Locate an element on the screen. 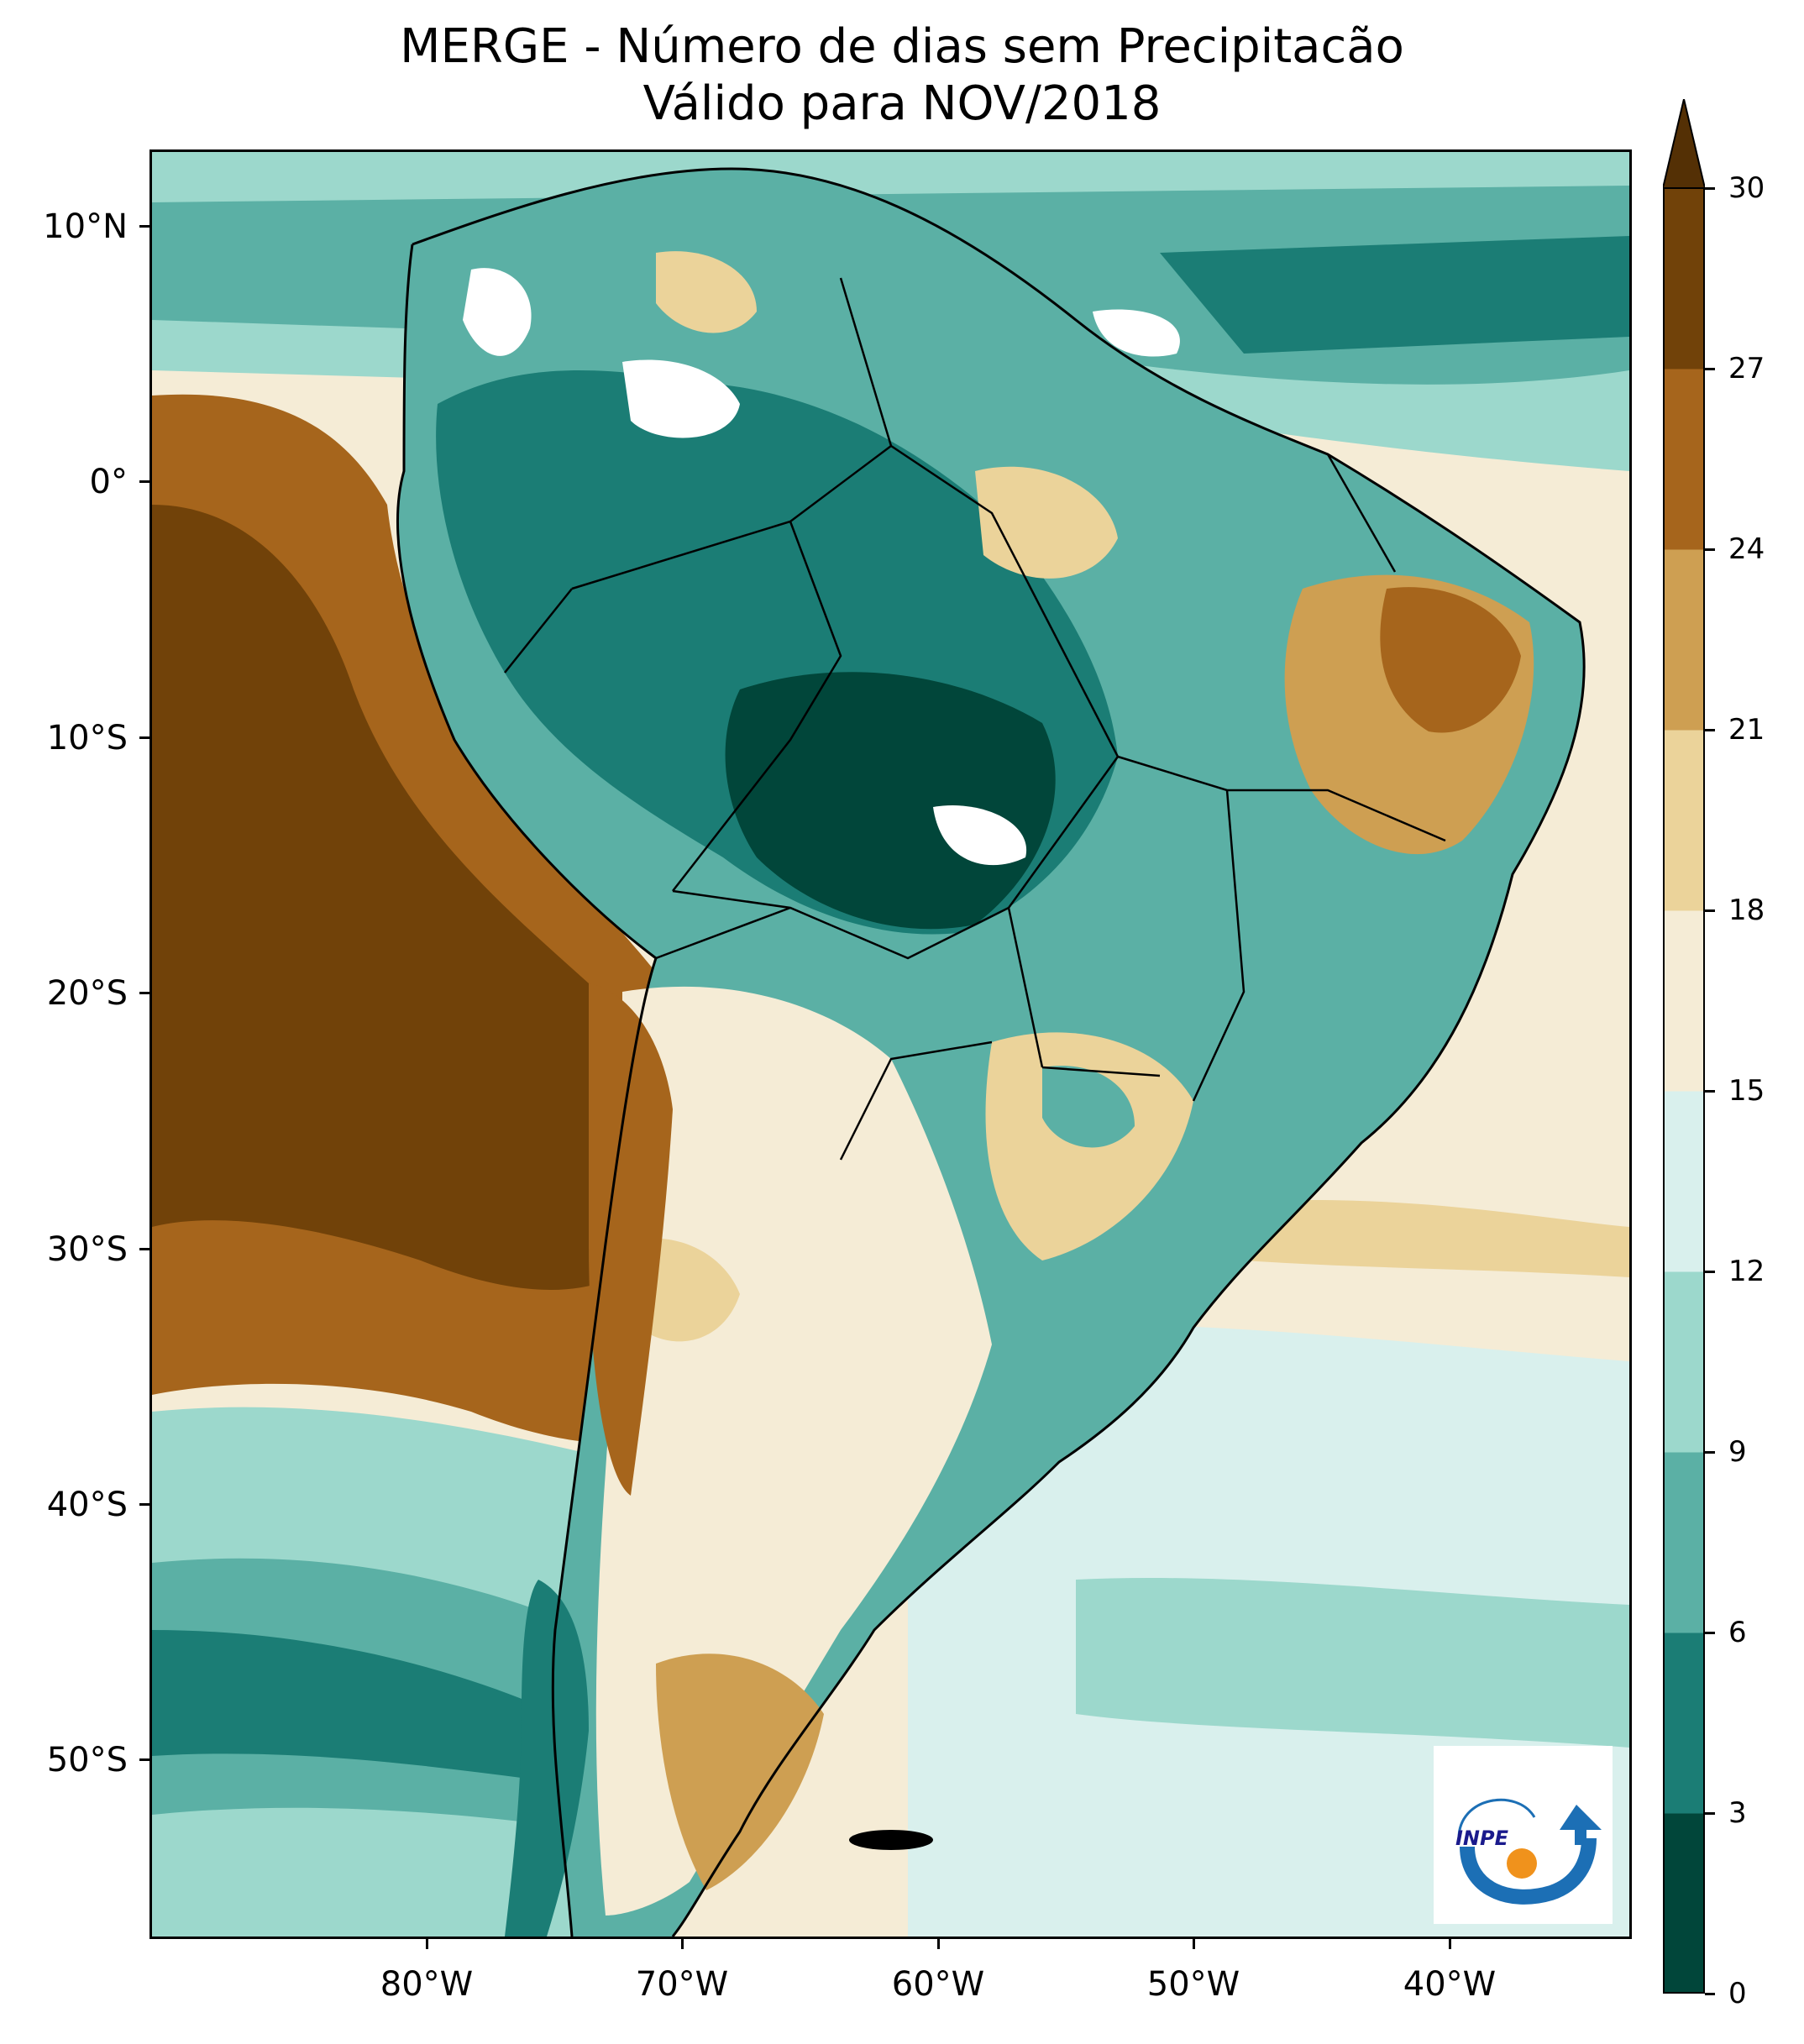 This screenshot has width=1804, height=2044. falkland-islands is located at coordinates (891, 1840).